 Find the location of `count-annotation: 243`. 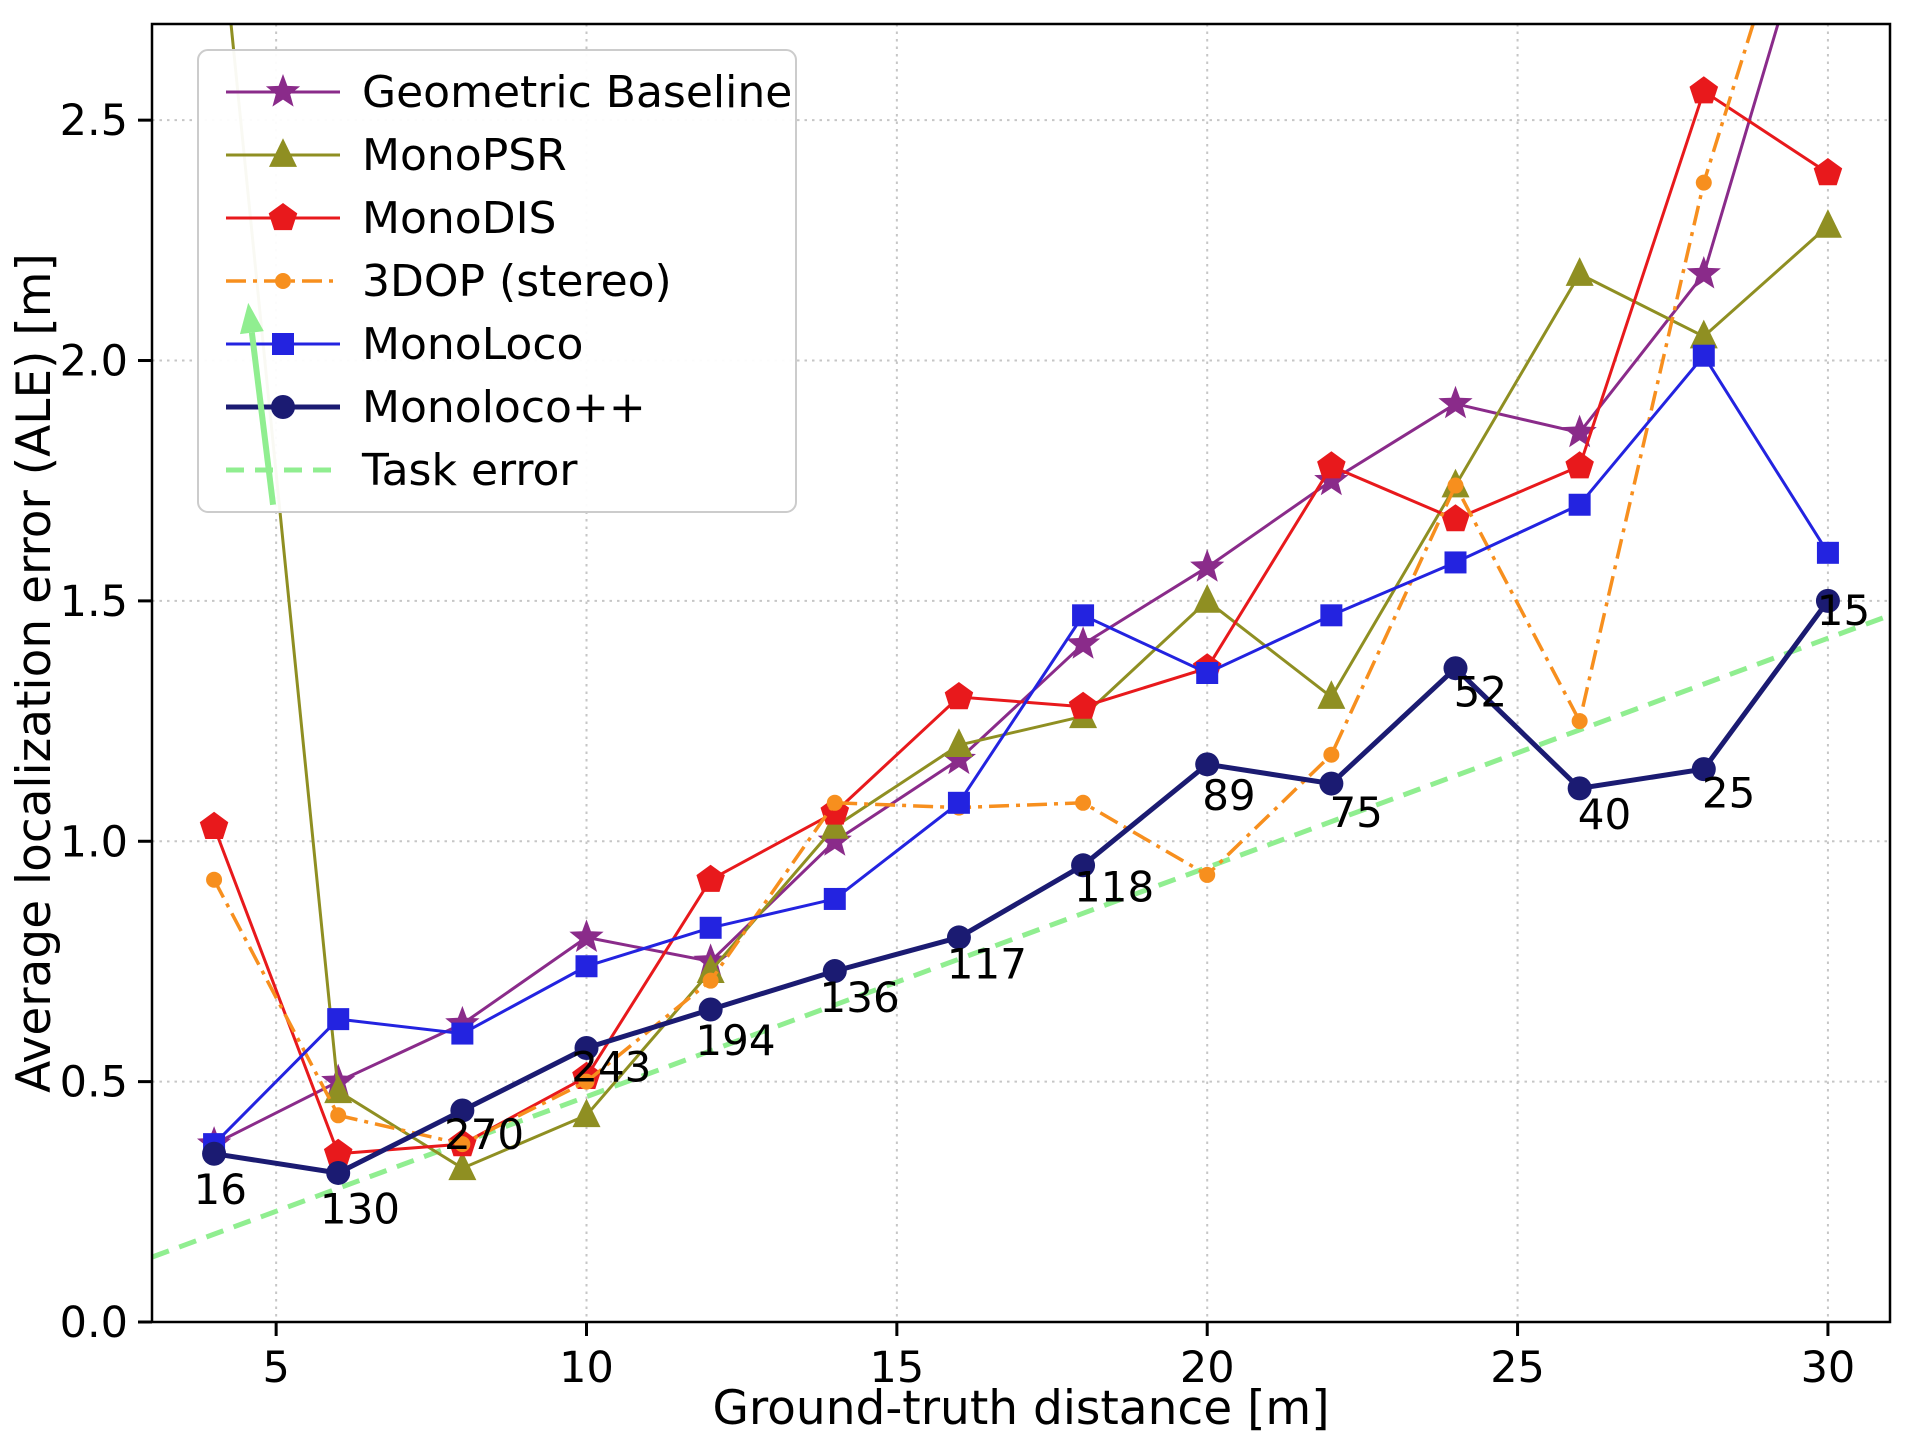

count-annotation: 243 is located at coordinates (611, 1067).